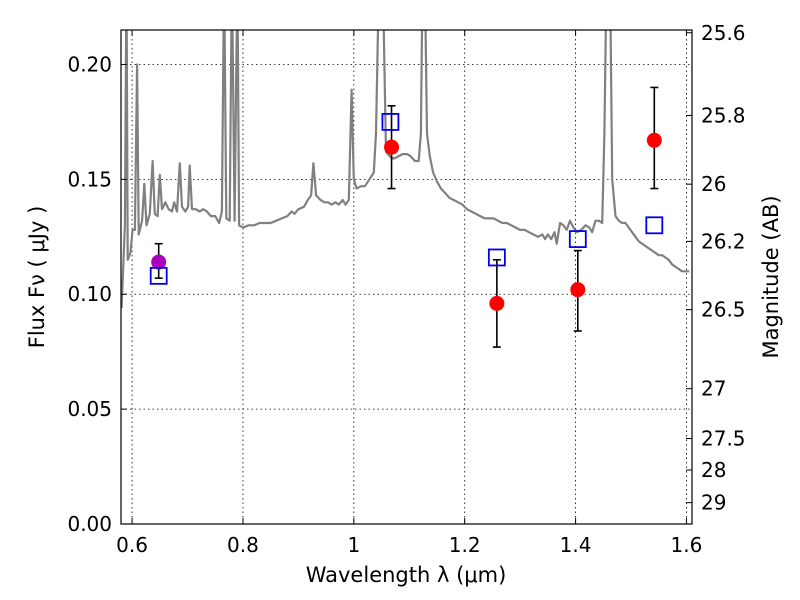  What do you see at coordinates (771, 276) in the screenshot?
I see `y-axis-right-label: Magnitude (AB)` at bounding box center [771, 276].